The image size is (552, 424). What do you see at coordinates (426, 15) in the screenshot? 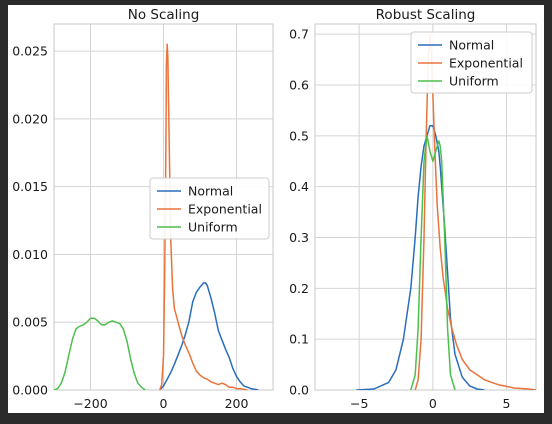
I see `chart-title: Robust Scaling` at bounding box center [426, 15].